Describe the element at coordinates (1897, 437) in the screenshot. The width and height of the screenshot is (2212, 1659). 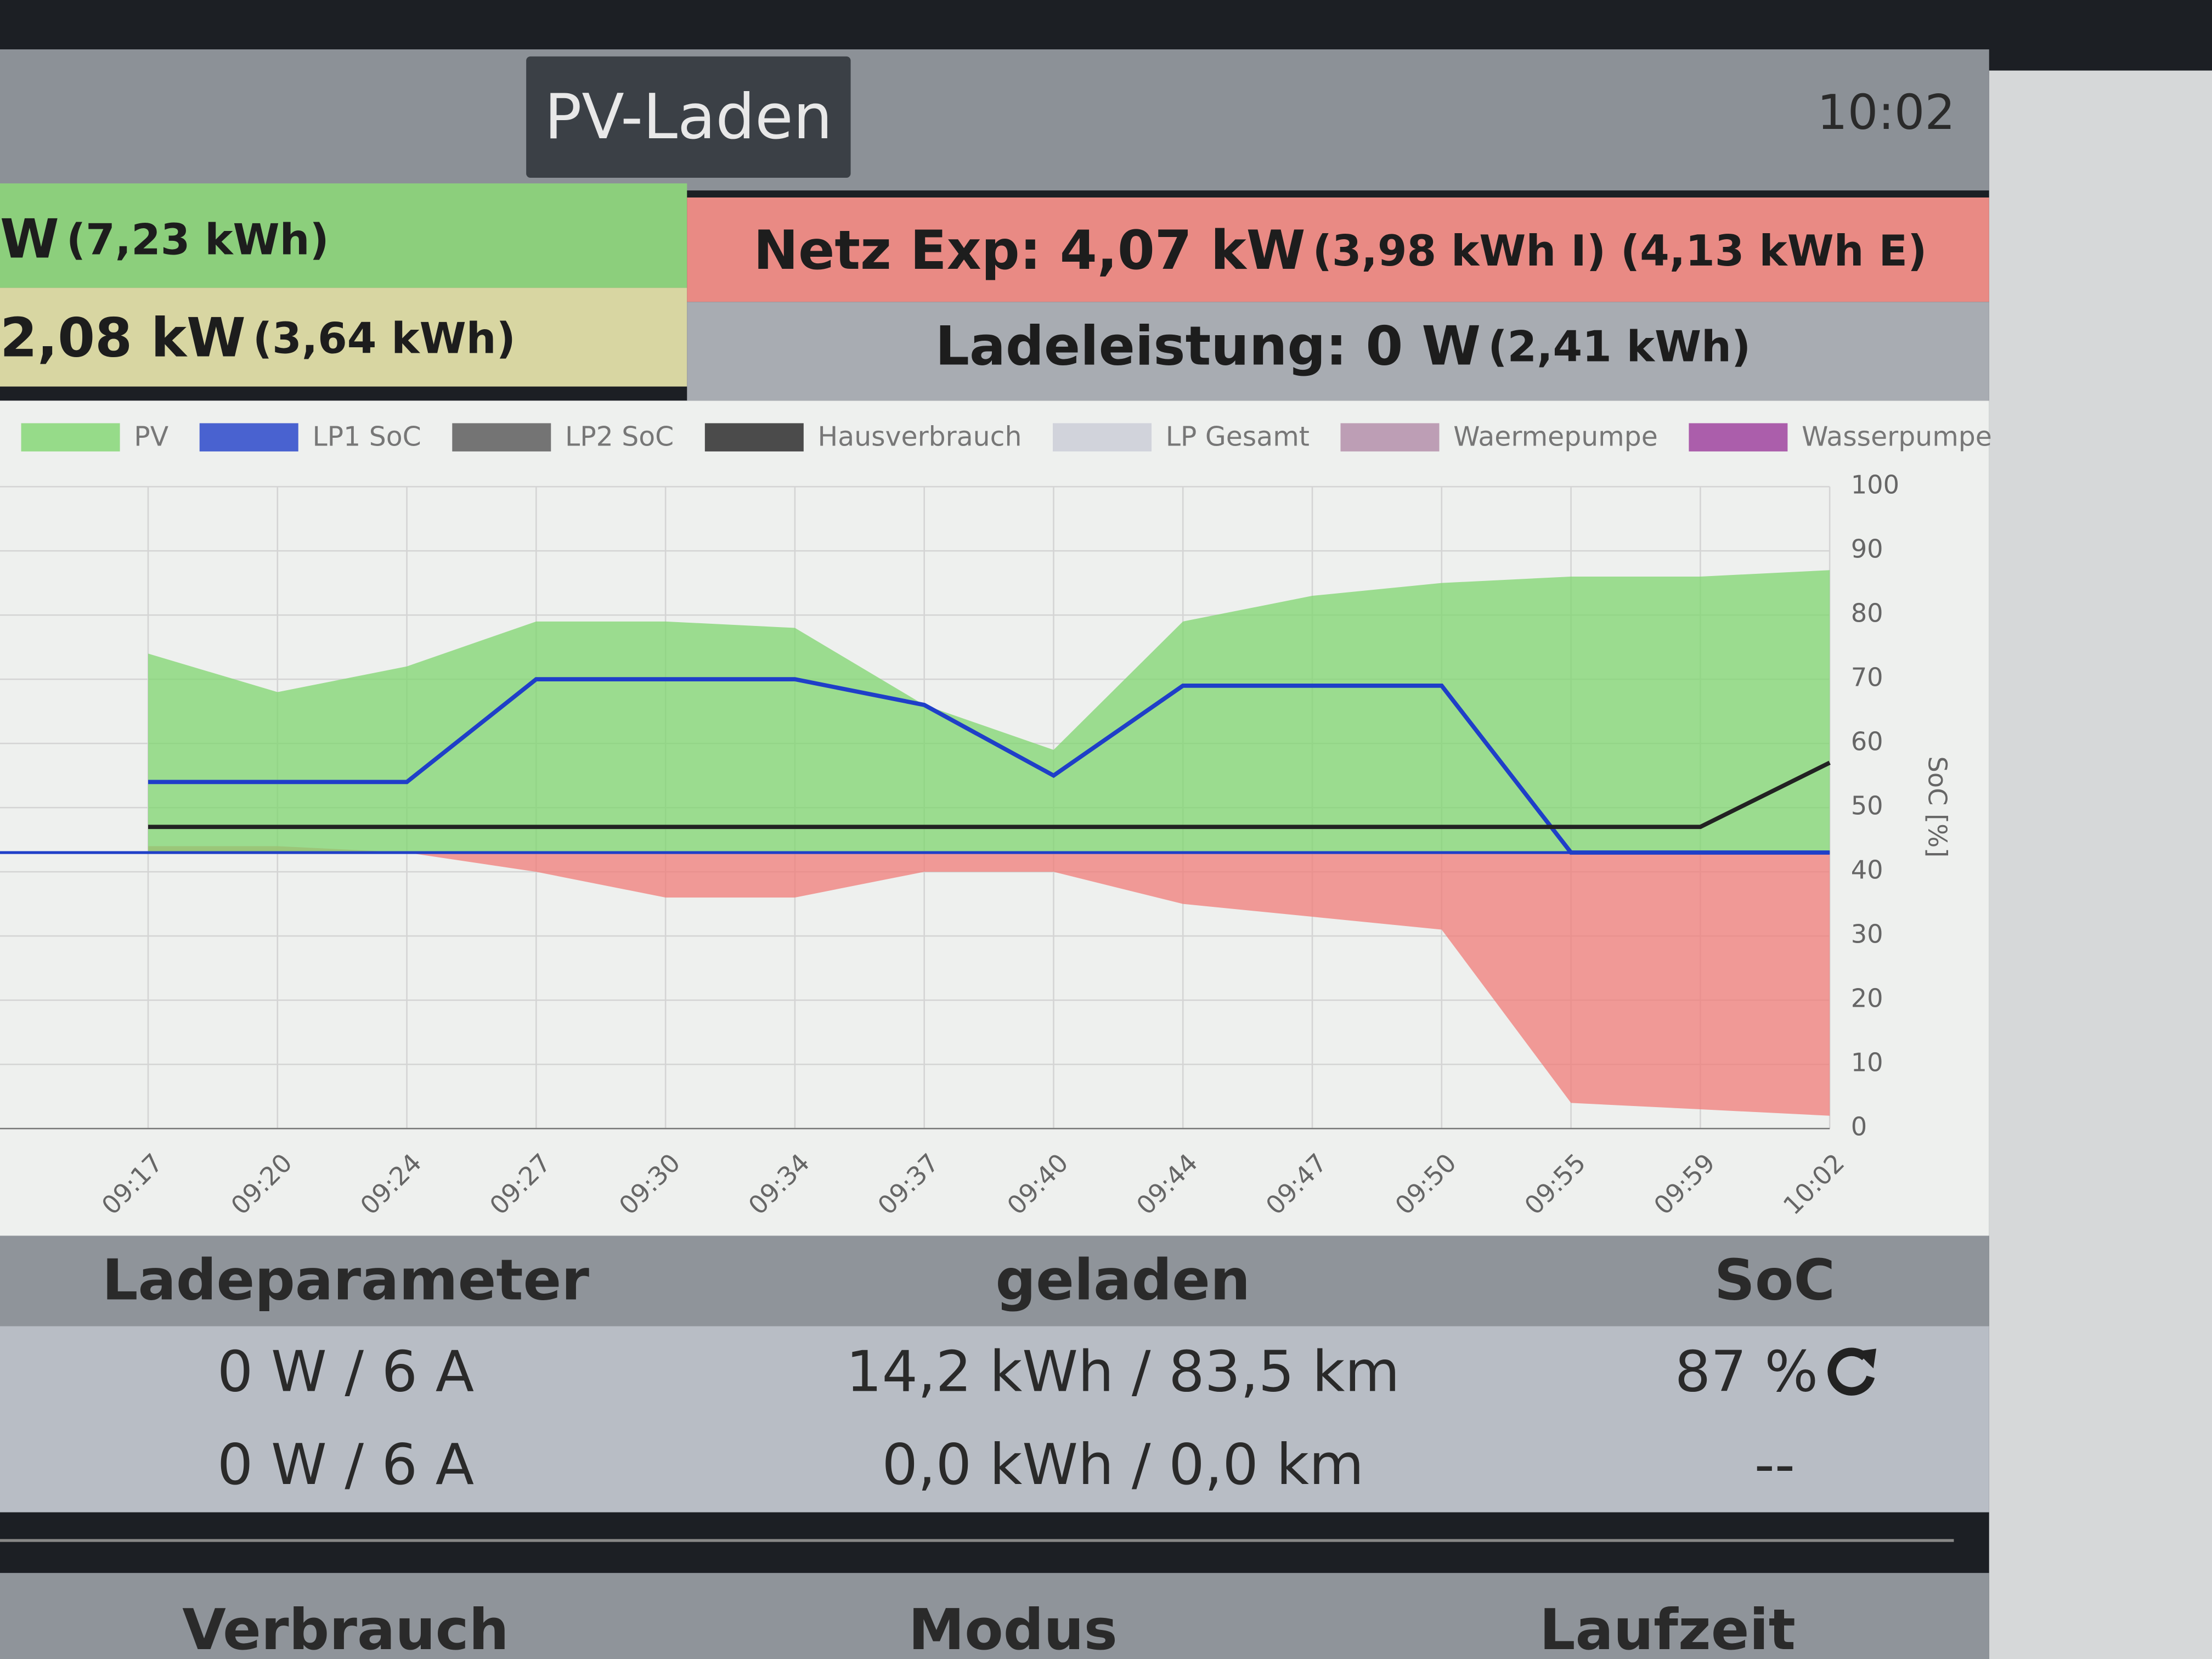
I see `legend-label: Wasserpumpe` at that location.